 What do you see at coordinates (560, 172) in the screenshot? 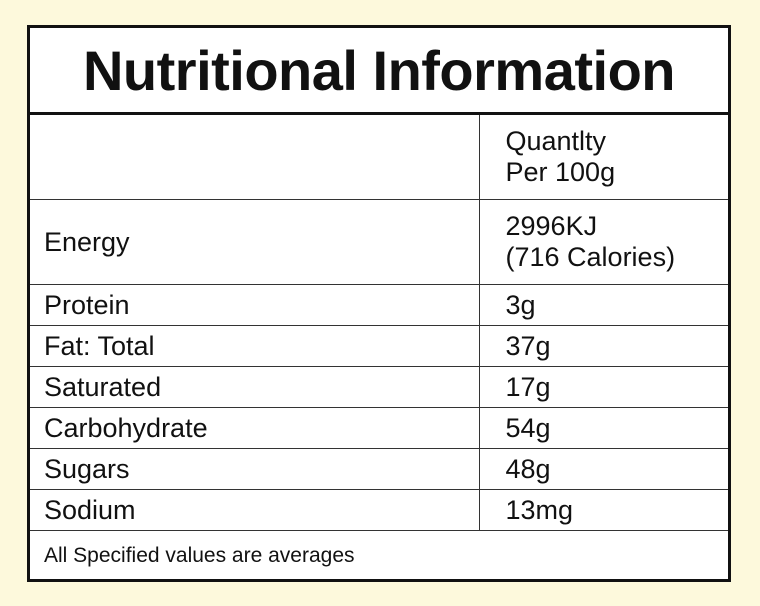
I see `header-line: Per 100g` at bounding box center [560, 172].